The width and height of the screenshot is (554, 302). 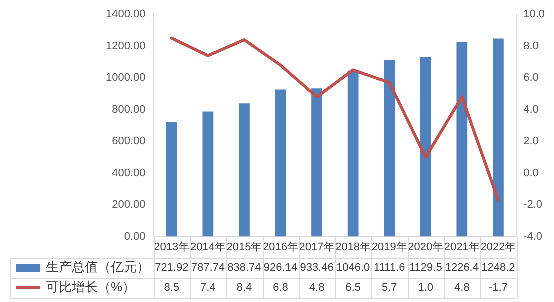 I want to click on legend-label: 生产总值（亿元）, so click(x=98, y=267).